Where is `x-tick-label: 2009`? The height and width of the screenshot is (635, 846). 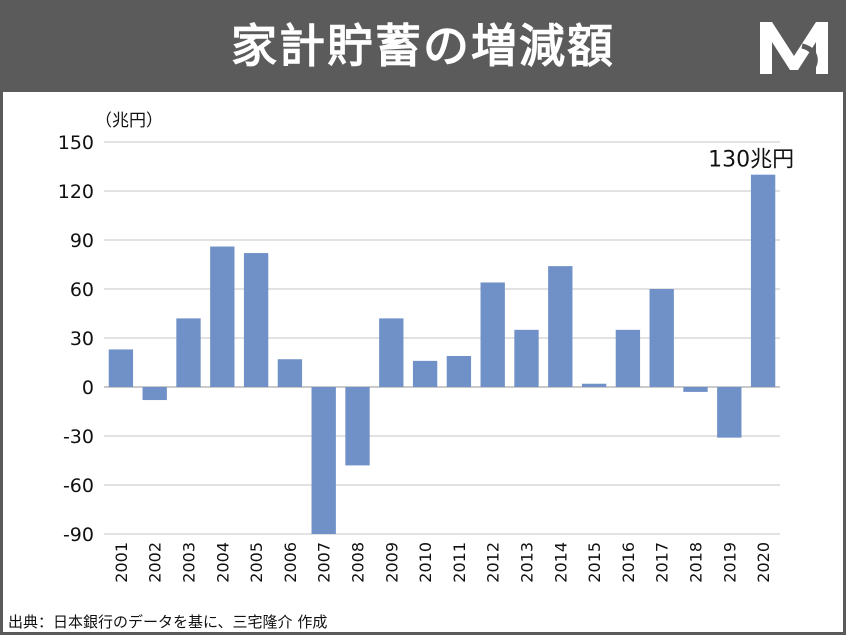
x-tick-label: 2009 is located at coordinates (391, 562).